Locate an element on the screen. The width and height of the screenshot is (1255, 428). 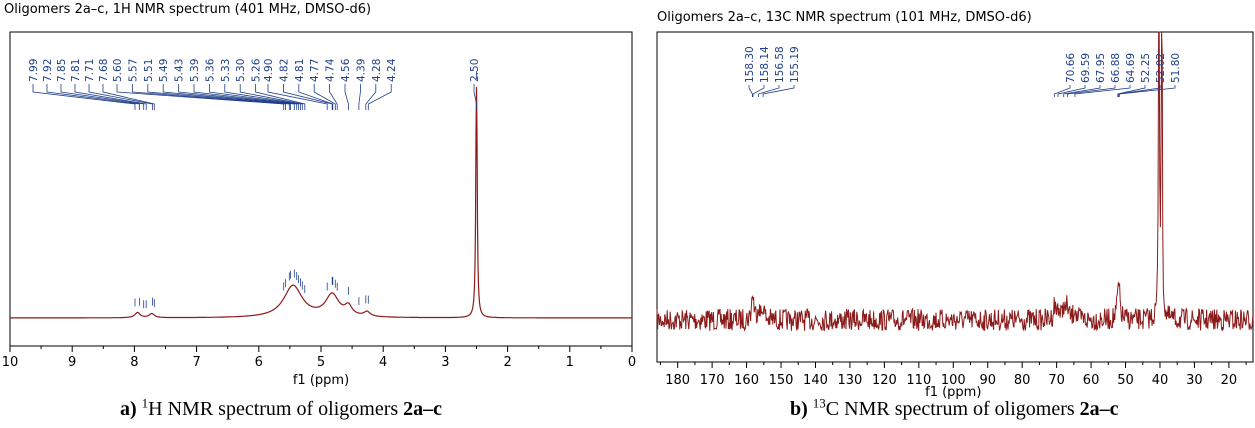
h-x-tick-label: 8 is located at coordinates (134, 362).